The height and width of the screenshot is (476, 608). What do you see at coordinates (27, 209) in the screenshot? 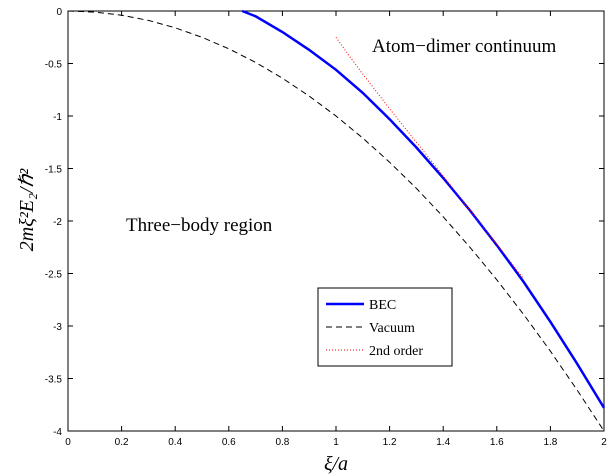
I see `y-axis-label: 2mξ²E₂/ℏ²` at bounding box center [27, 209].